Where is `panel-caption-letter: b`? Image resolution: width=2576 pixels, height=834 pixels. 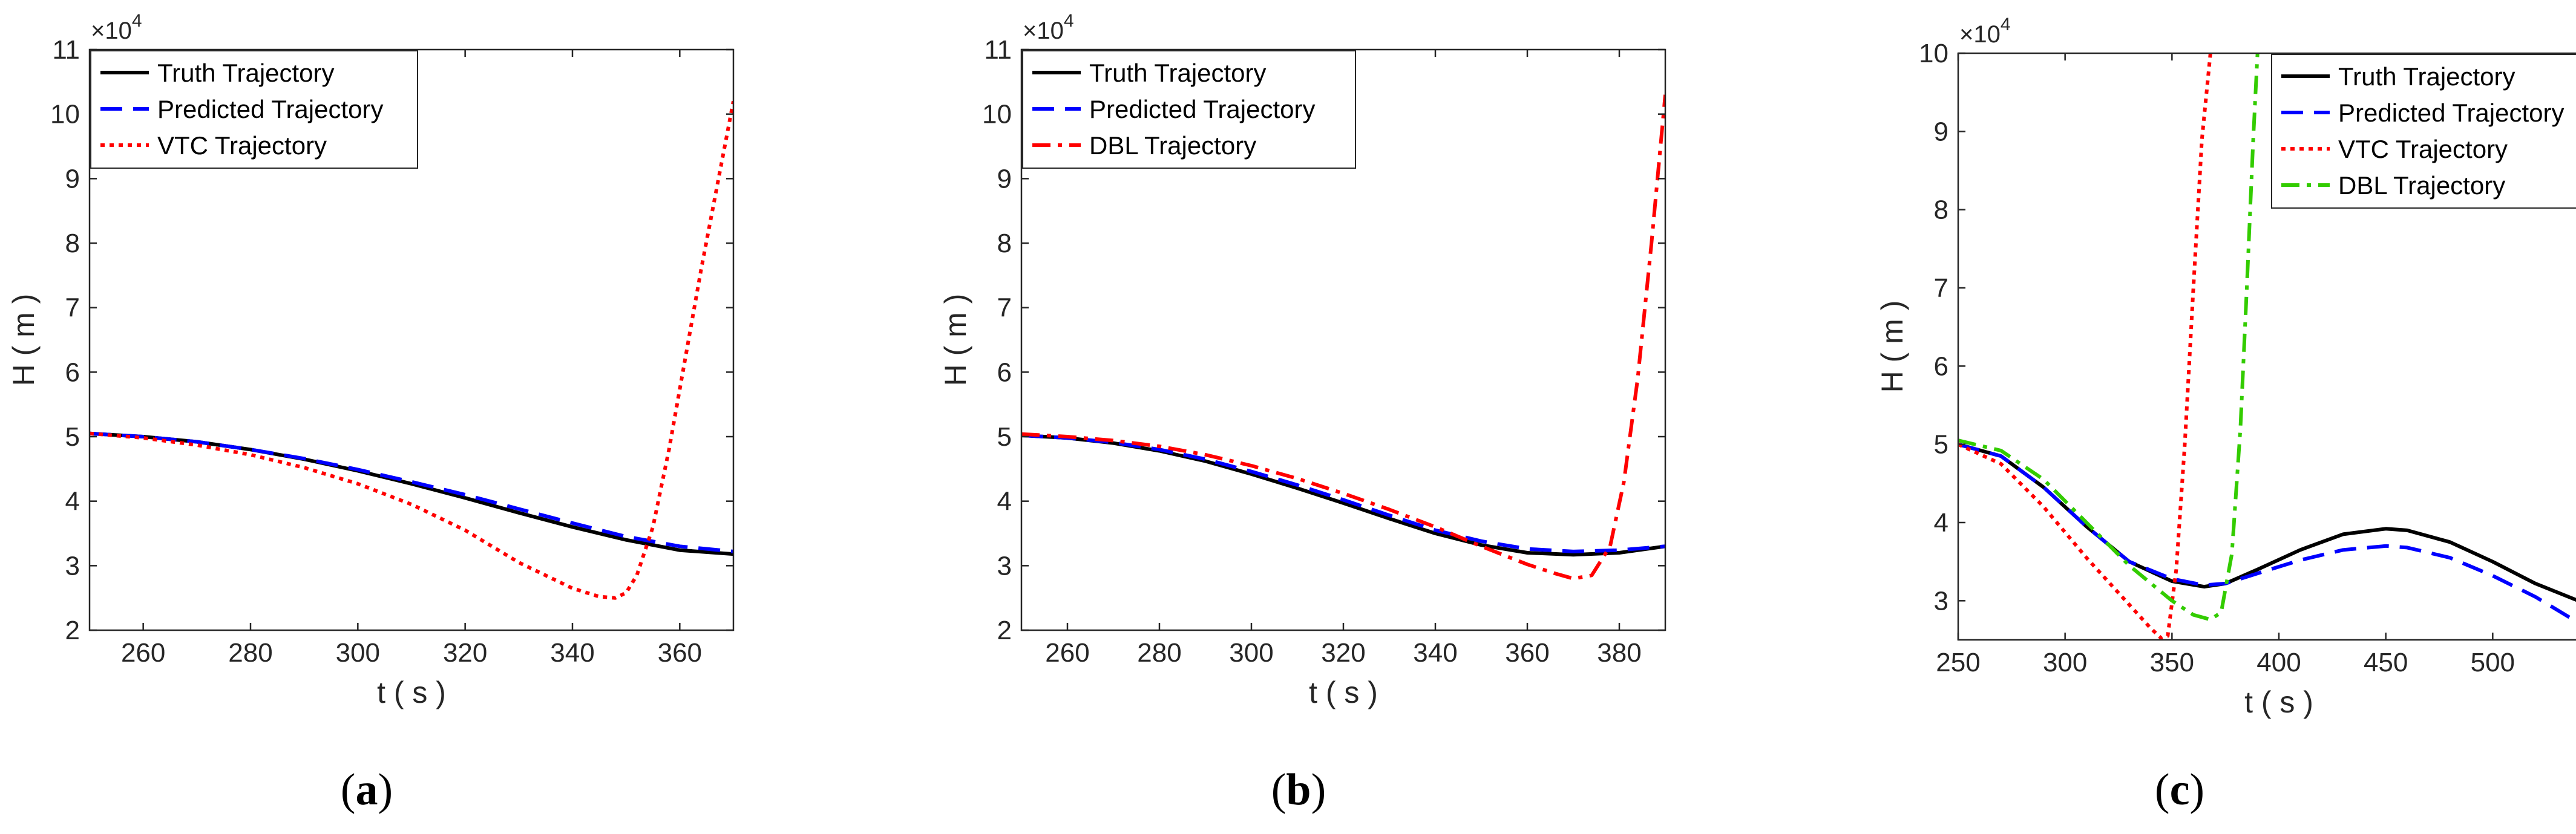
panel-caption-letter: b is located at coordinates (1298, 790).